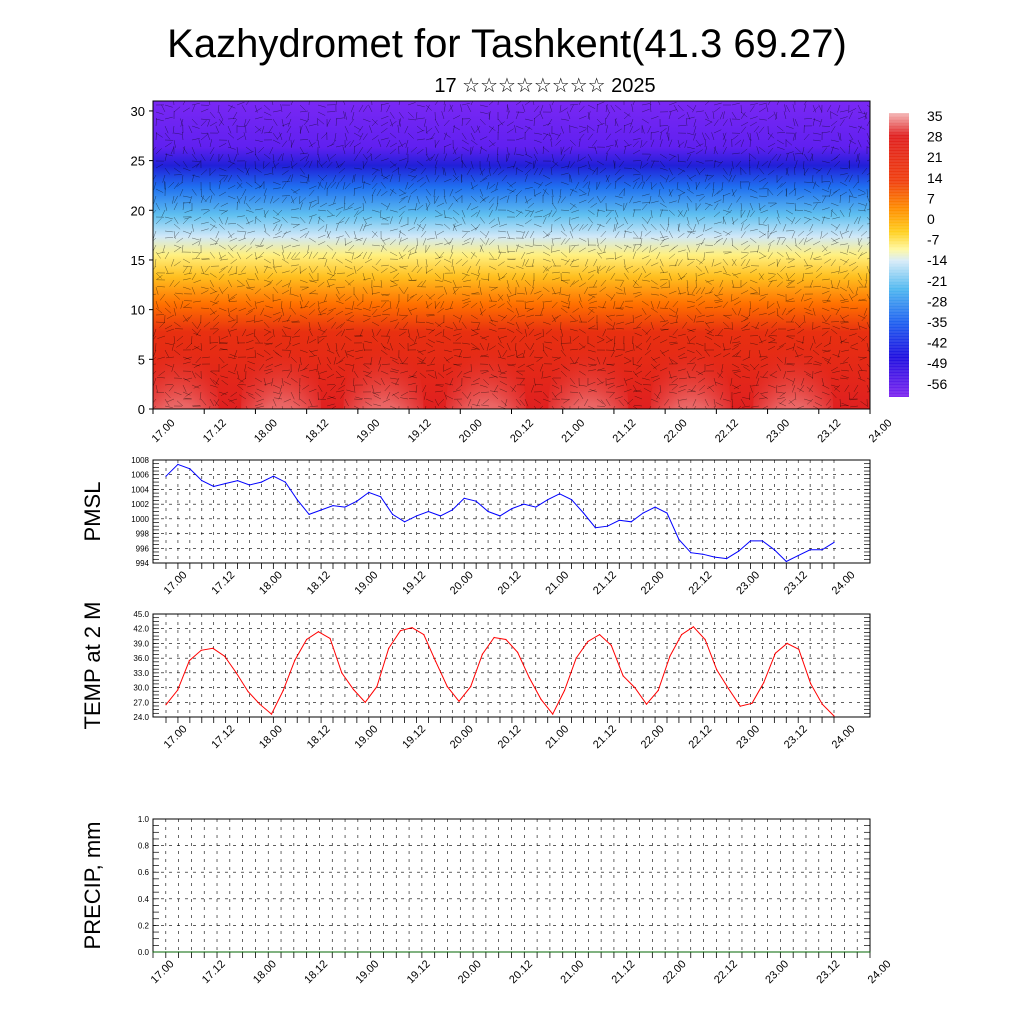  Describe the element at coordinates (140, 460) in the screenshot. I see `y-tick-label: 1008` at that location.